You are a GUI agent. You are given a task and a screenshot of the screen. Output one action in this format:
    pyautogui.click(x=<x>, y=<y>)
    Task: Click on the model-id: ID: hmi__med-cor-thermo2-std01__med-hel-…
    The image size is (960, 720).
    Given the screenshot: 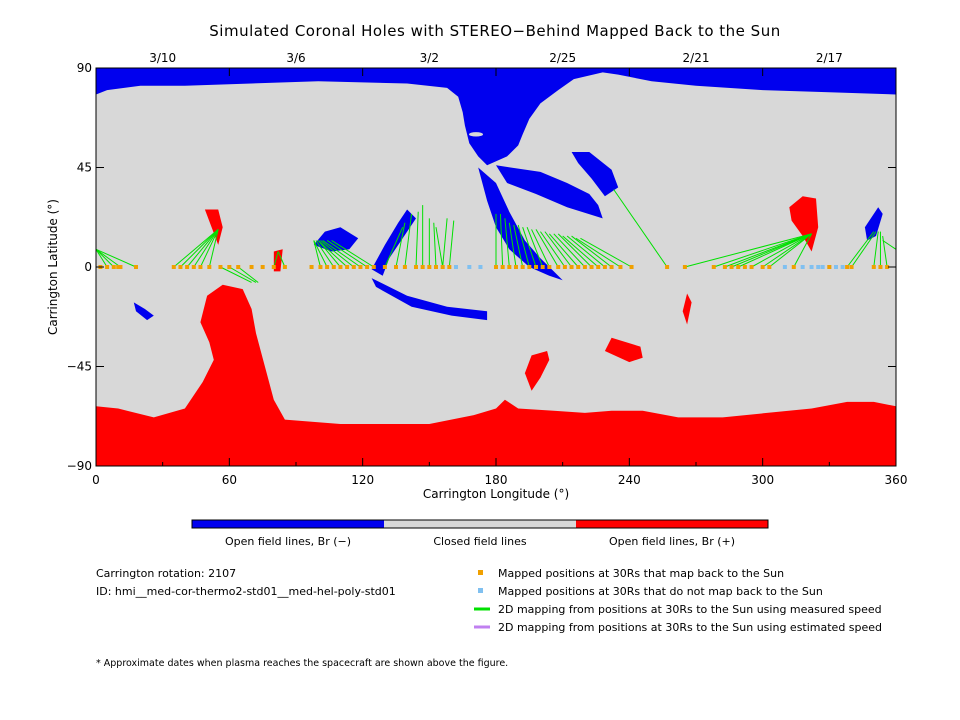 What is the action you would take?
    pyautogui.click(x=246, y=591)
    